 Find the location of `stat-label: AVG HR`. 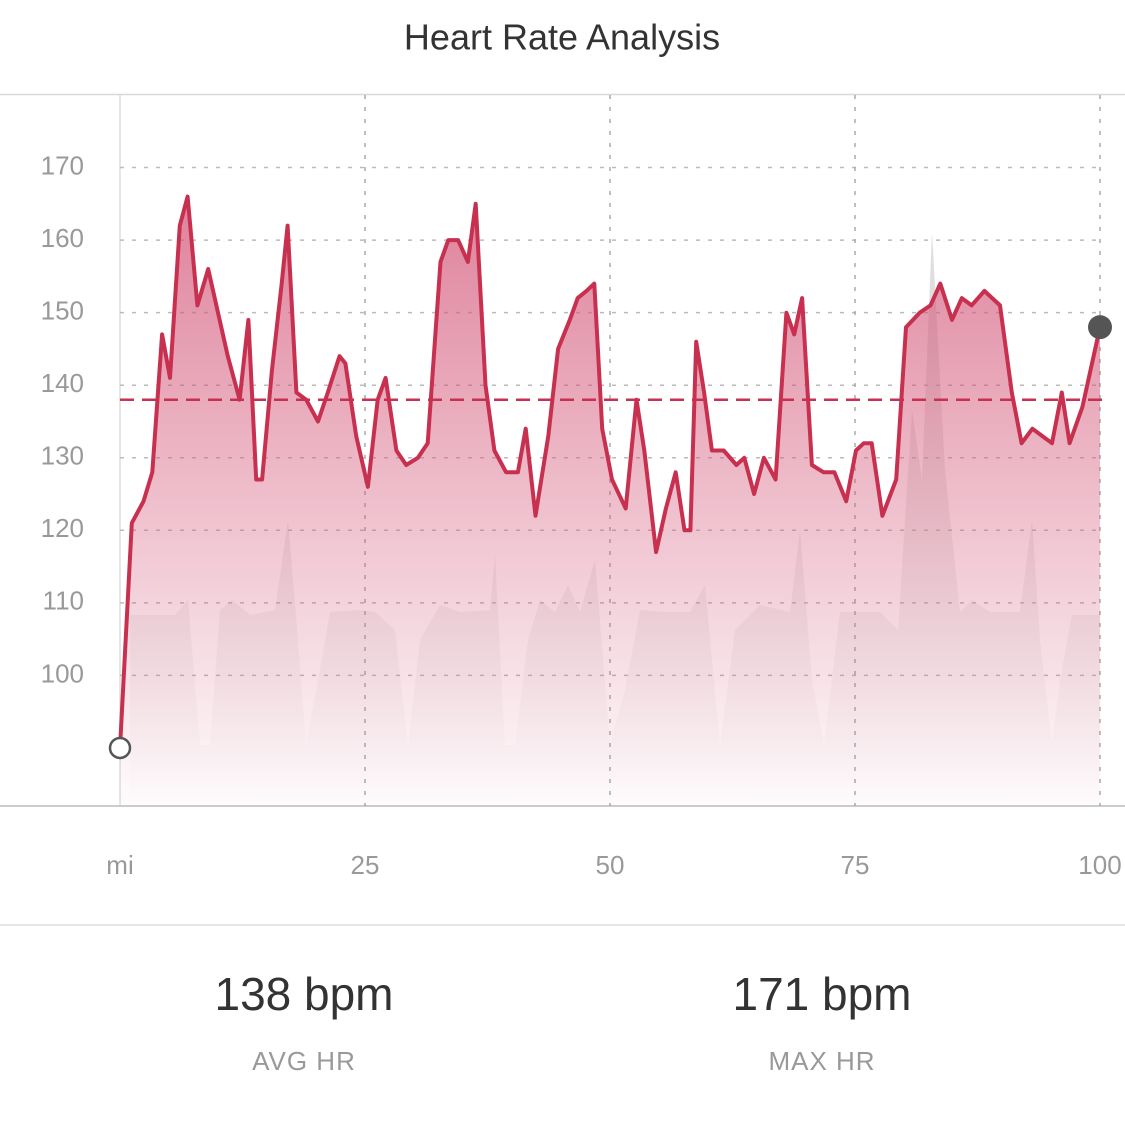

stat-label: AVG HR is located at coordinates (304, 1061).